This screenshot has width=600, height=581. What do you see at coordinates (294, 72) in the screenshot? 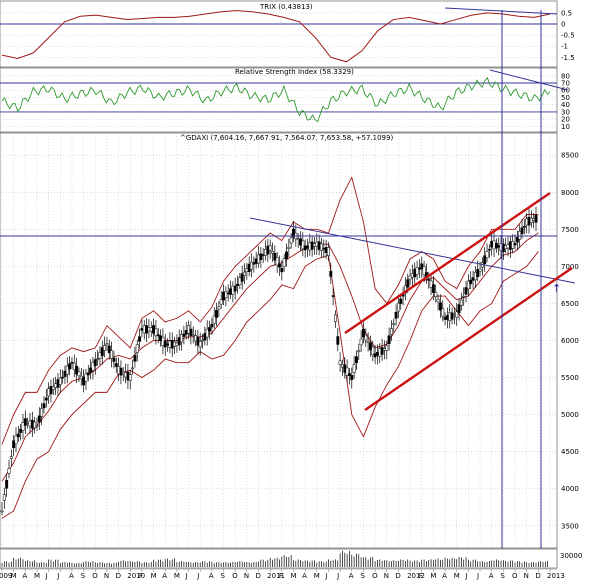
I see `rsi-title: Relative Strength Index (58.3329)` at bounding box center [294, 72].